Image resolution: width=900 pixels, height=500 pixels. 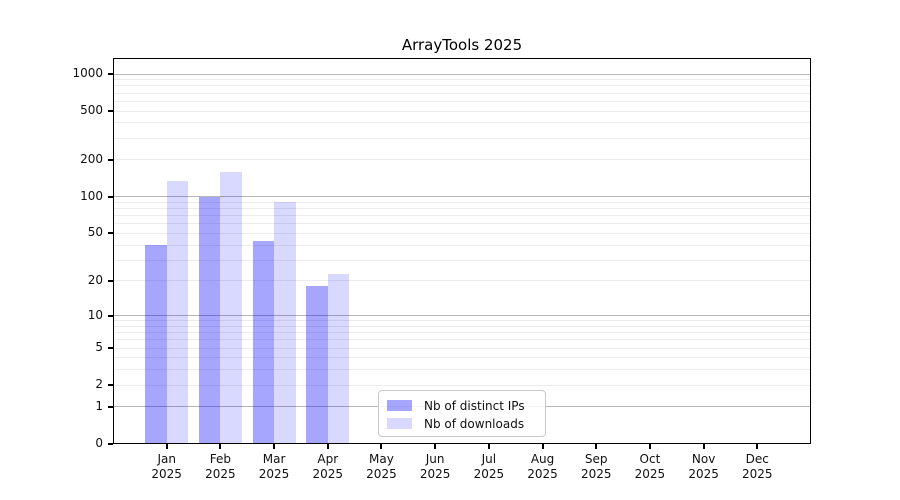 What do you see at coordinates (91, 158) in the screenshot?
I see `y-tick-label: 200` at bounding box center [91, 158].